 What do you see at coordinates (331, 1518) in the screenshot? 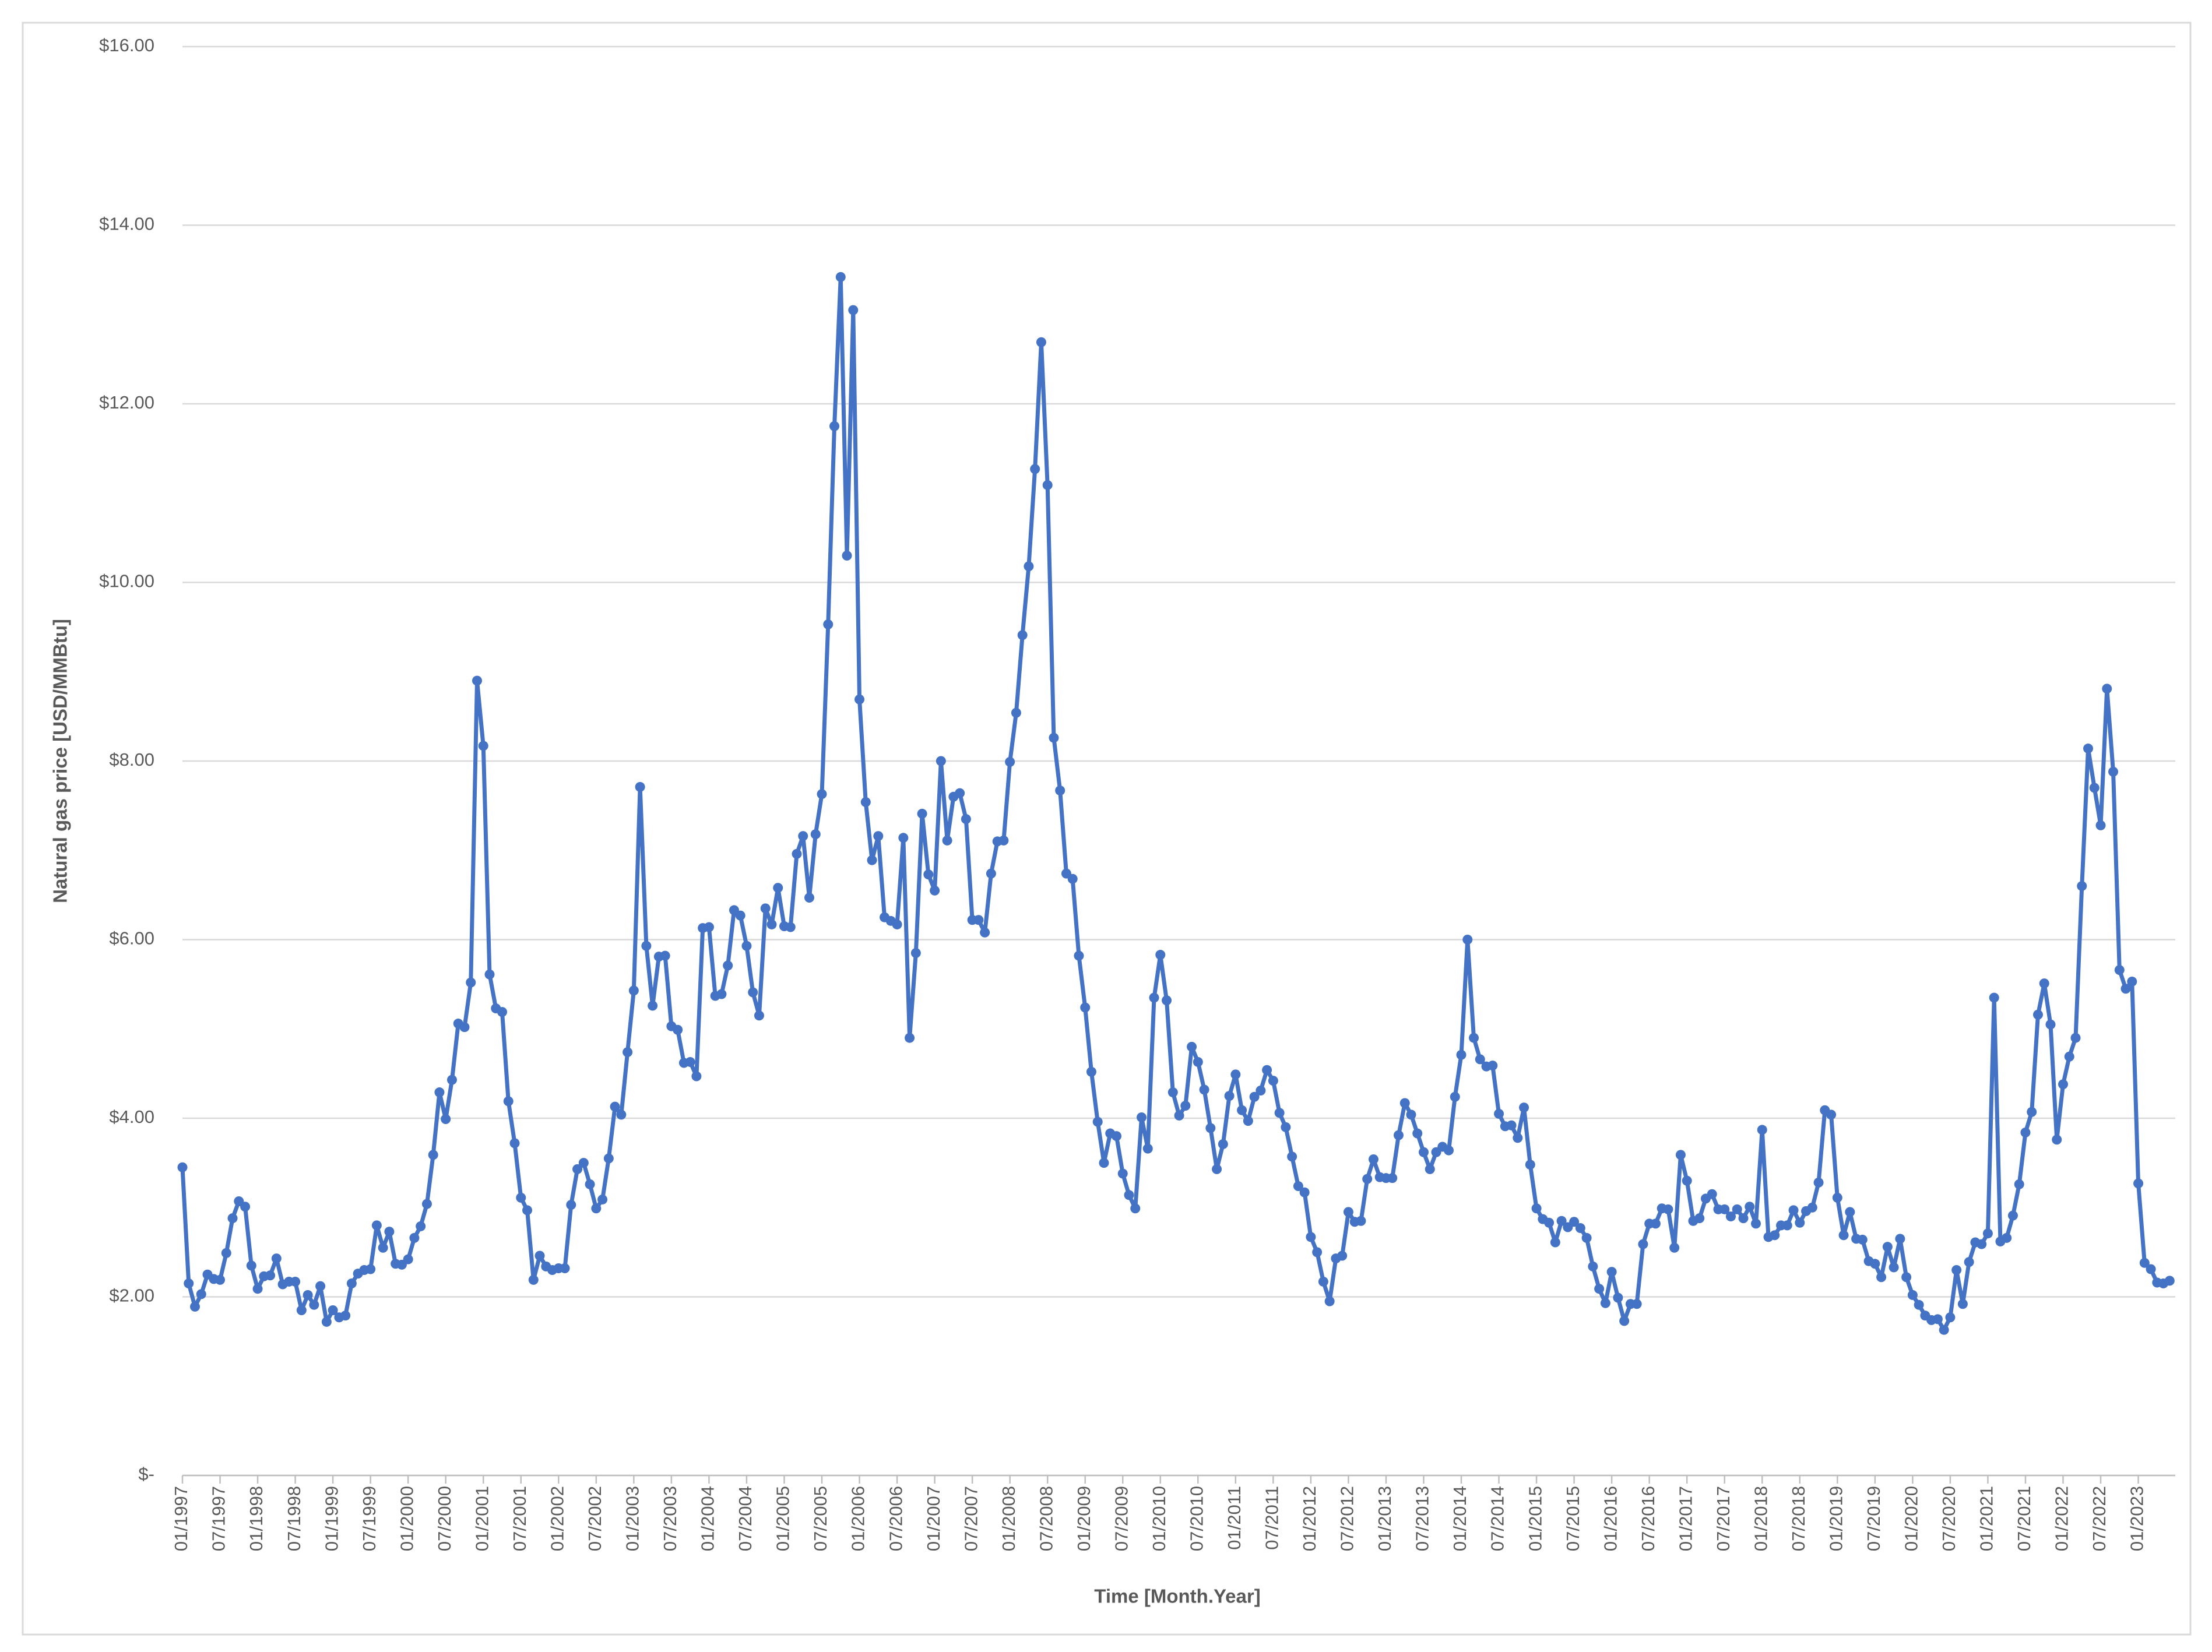
I see `x-tick-label: 01/1999` at bounding box center [331, 1518].